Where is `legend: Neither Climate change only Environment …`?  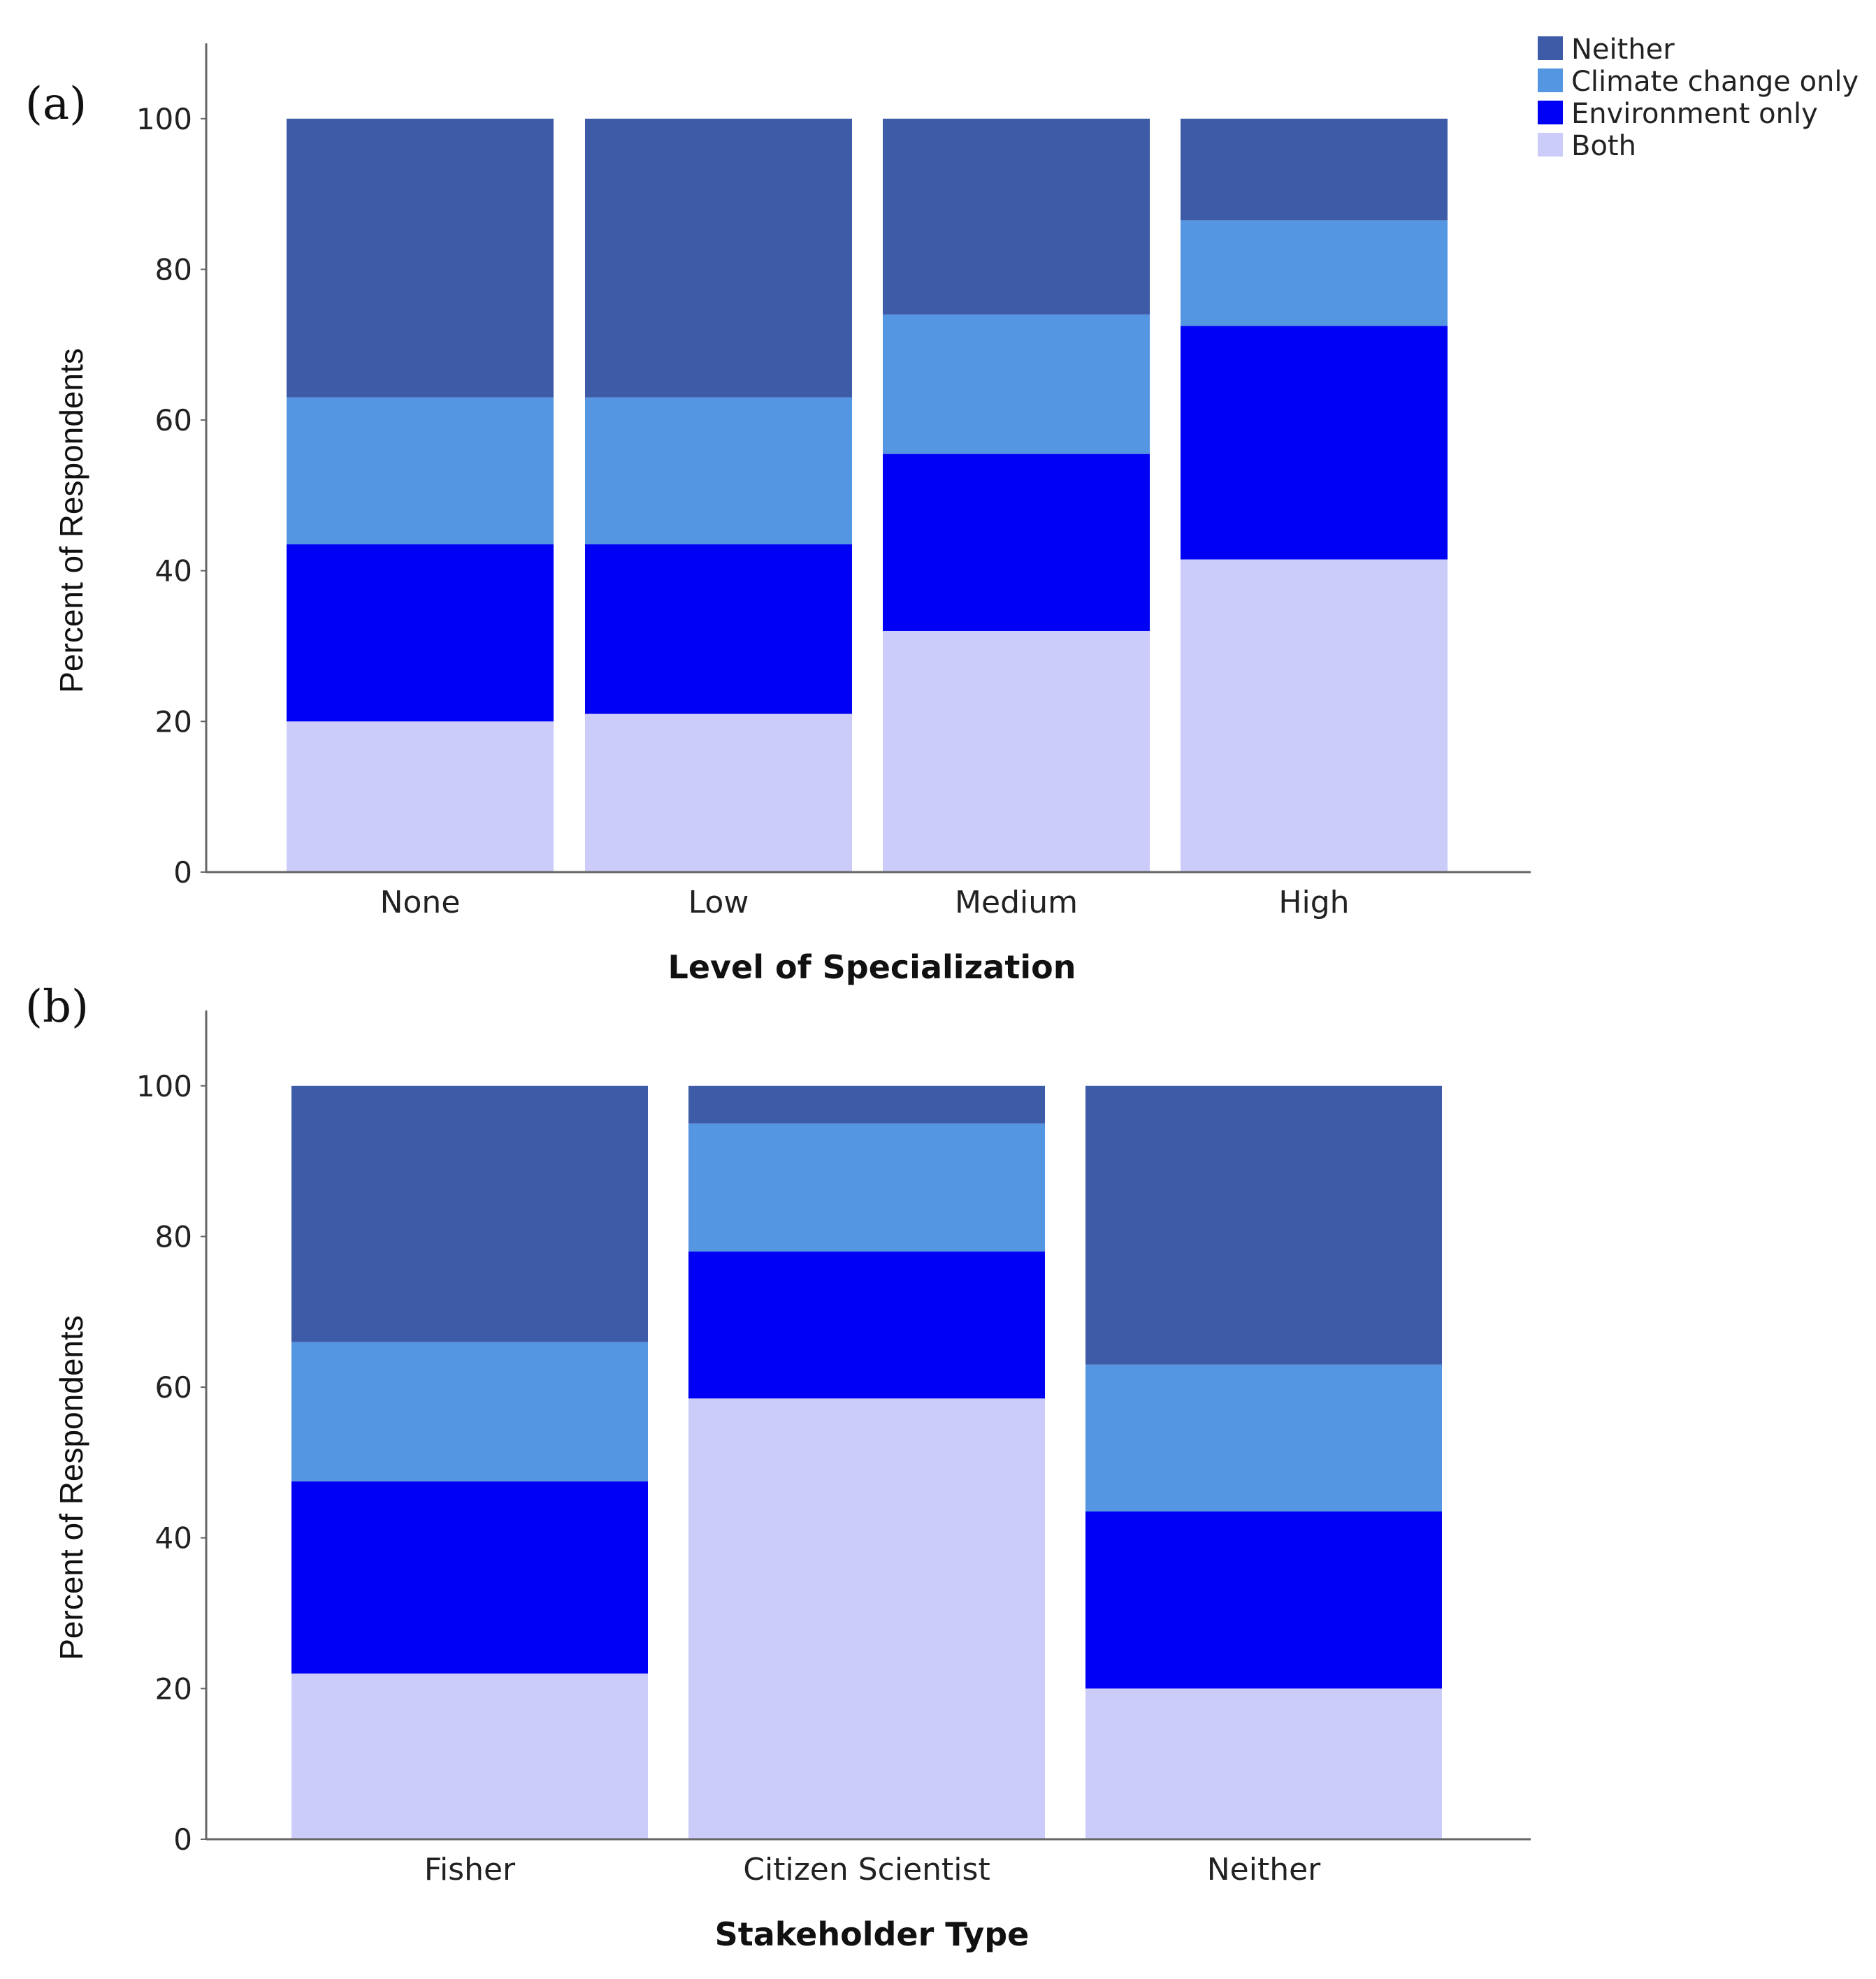
legend: Neither Climate change only Environment … is located at coordinates (1698, 98).